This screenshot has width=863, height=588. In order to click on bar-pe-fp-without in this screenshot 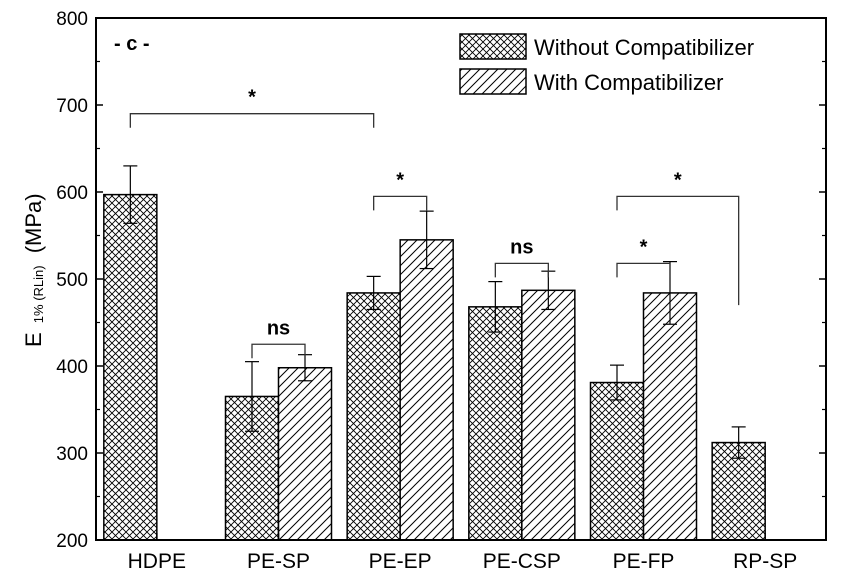, I will do `click(617, 461)`.